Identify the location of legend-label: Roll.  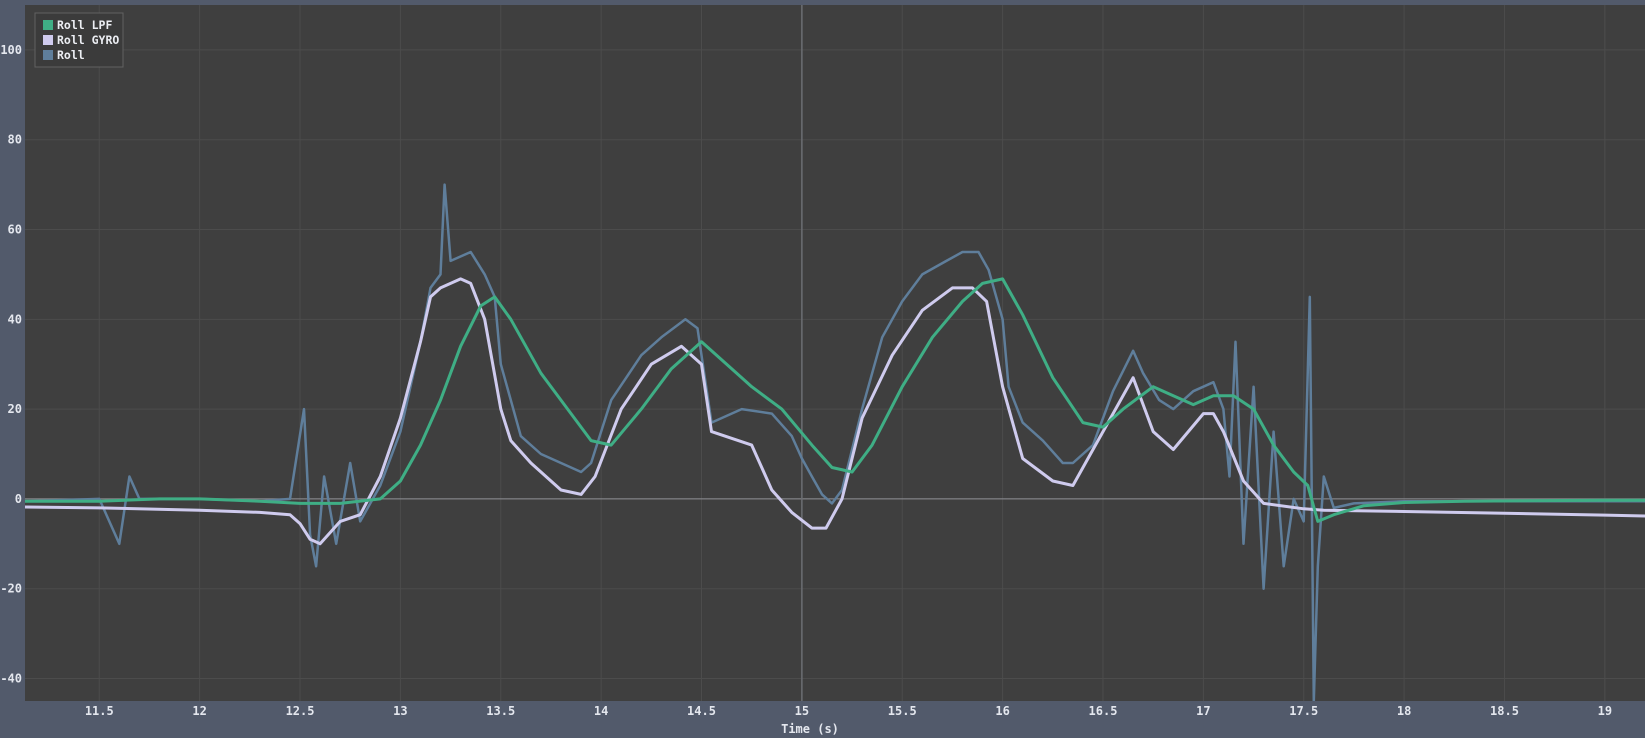
(71, 55).